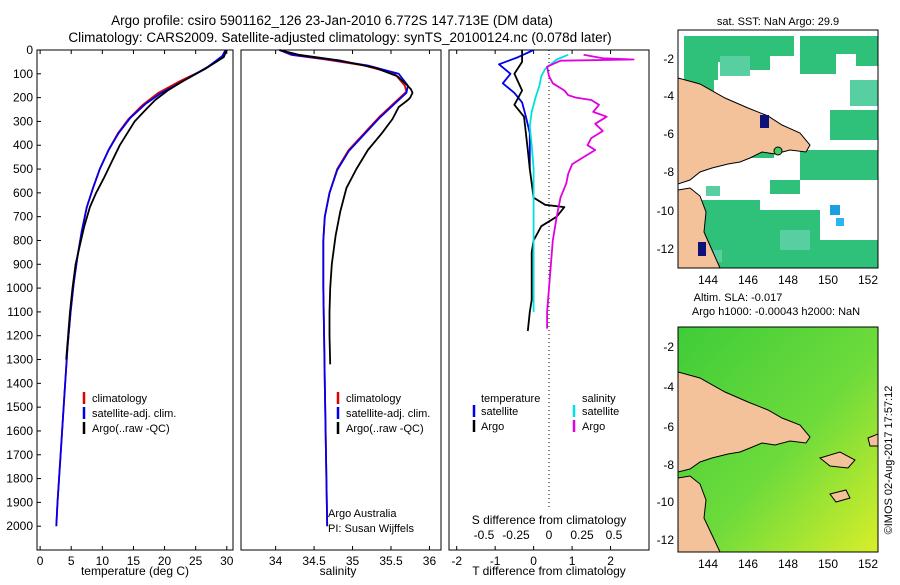 This screenshot has height=585, width=900. Describe the element at coordinates (778, 22) in the screenshot. I see `sst-map-title: sat. SST: NaN Argo: 29.9` at that location.